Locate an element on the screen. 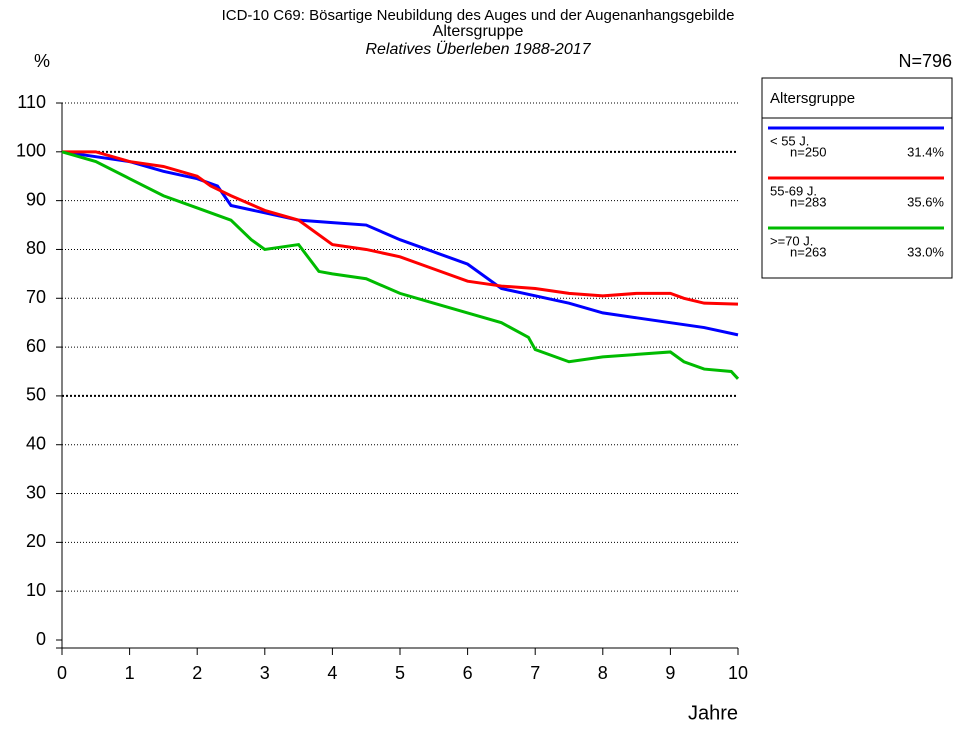 The width and height of the screenshot is (954, 733). y-tick-label: 10 is located at coordinates (36, 590).